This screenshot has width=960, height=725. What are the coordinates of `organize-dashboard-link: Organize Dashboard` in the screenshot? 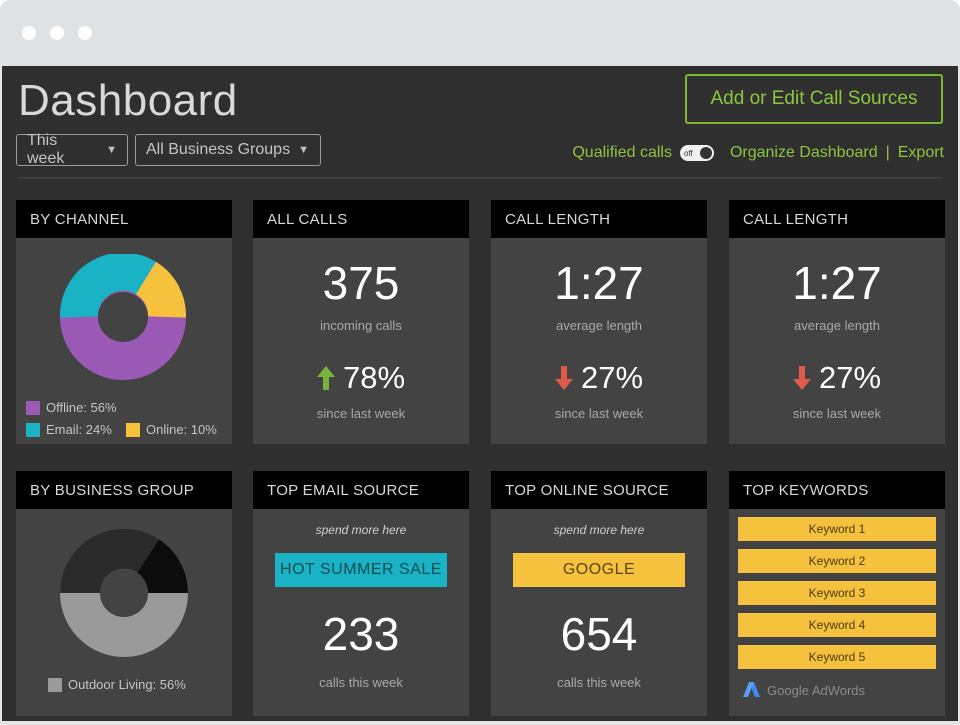 It's located at (803, 152).